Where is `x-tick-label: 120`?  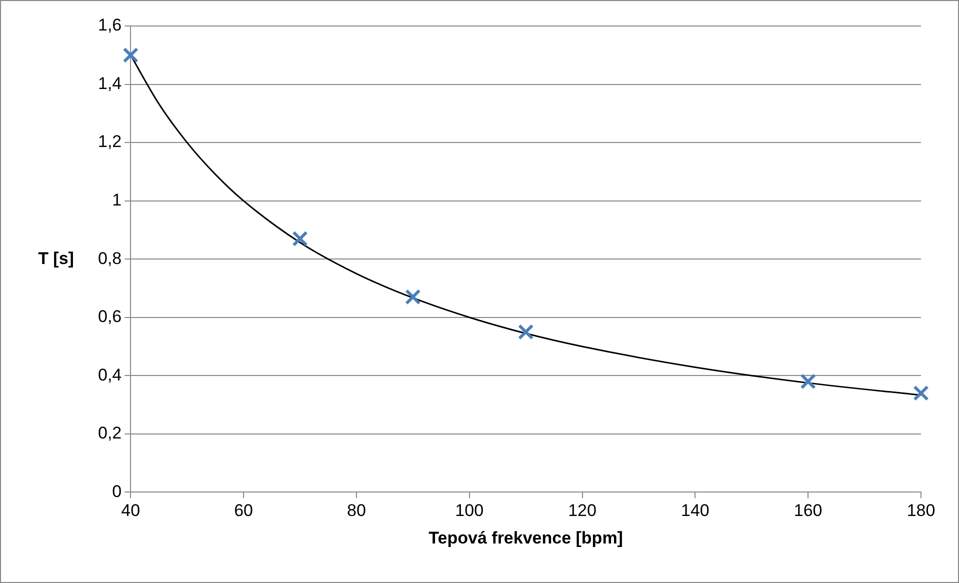
x-tick-label: 120 is located at coordinates (582, 510).